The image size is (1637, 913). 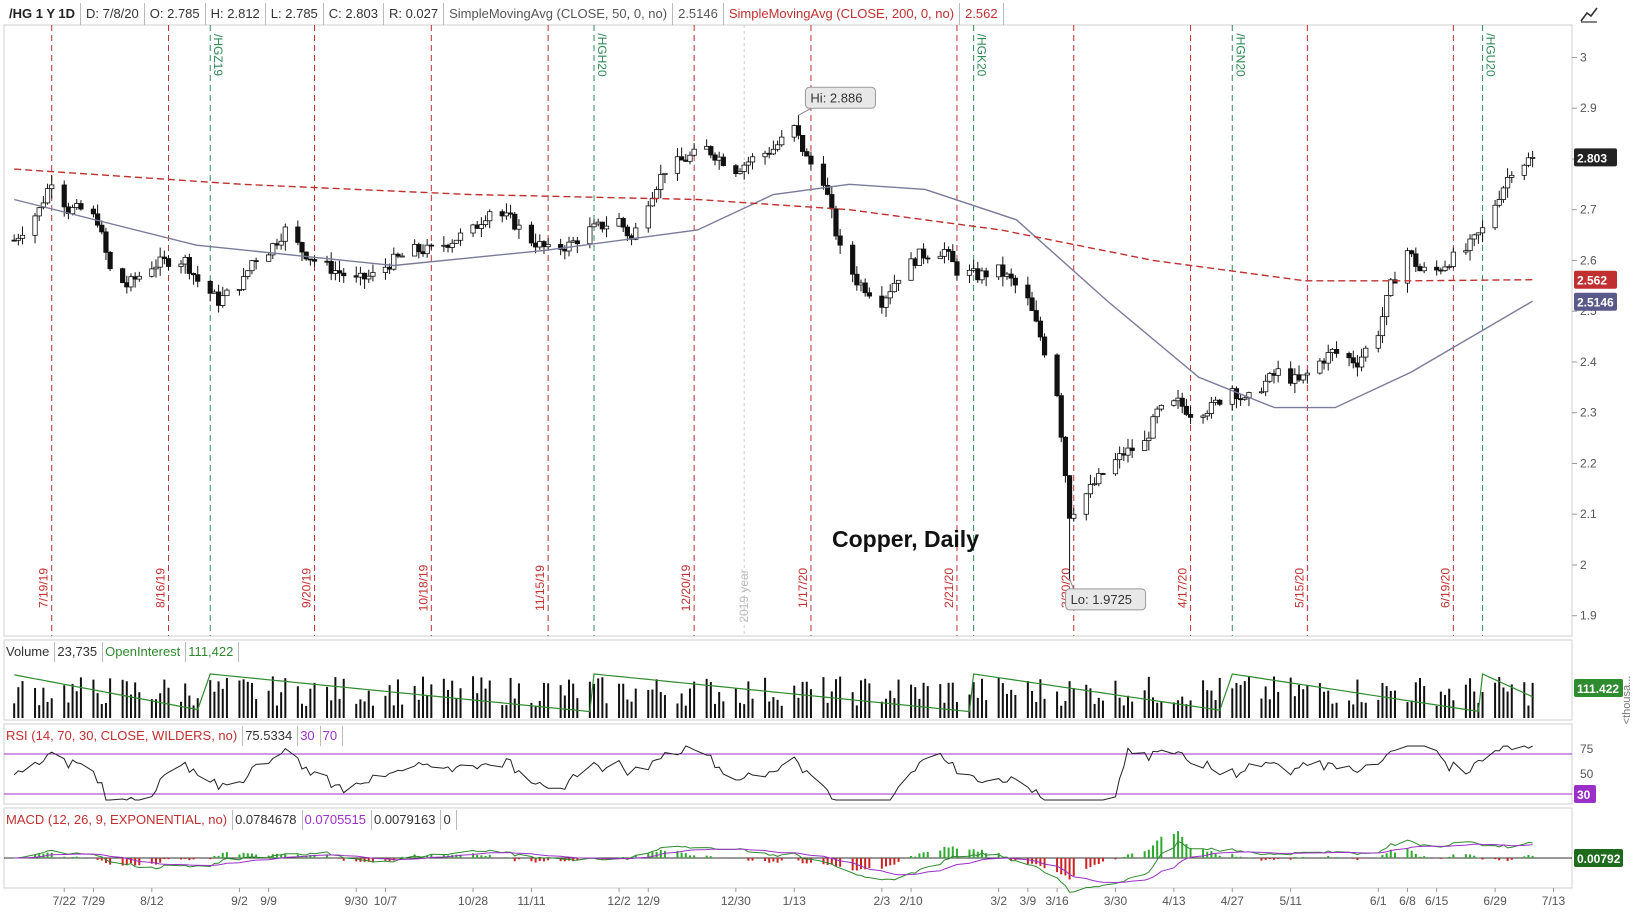 I want to click on open-interest-label: OpenInterest, so click(x=145, y=652).